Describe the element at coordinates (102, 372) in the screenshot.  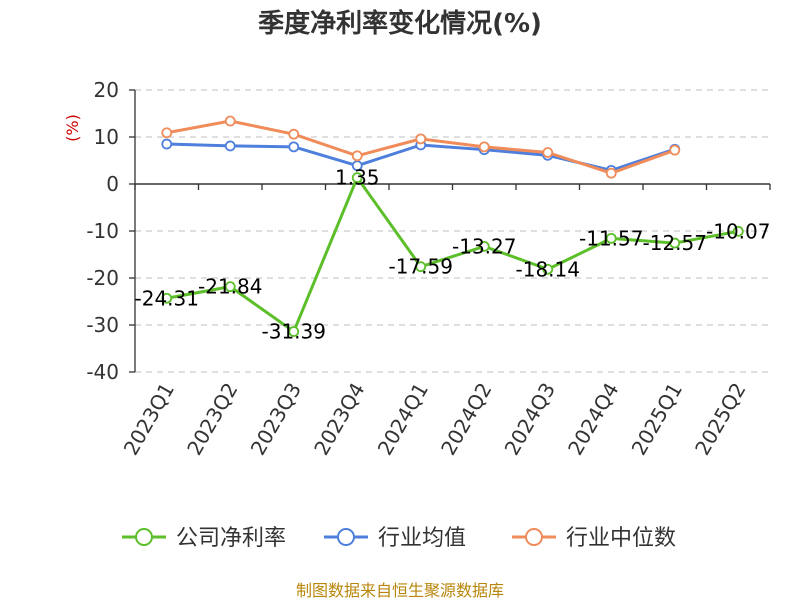
I see `y-tick-label: -40` at that location.